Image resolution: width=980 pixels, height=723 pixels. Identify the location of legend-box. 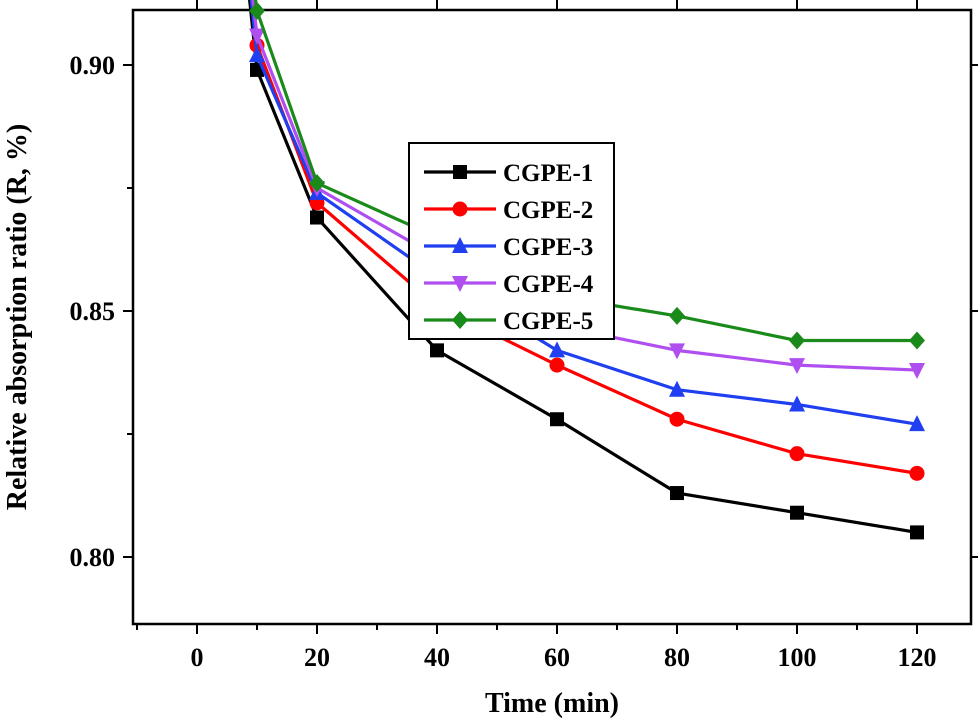
(511, 241).